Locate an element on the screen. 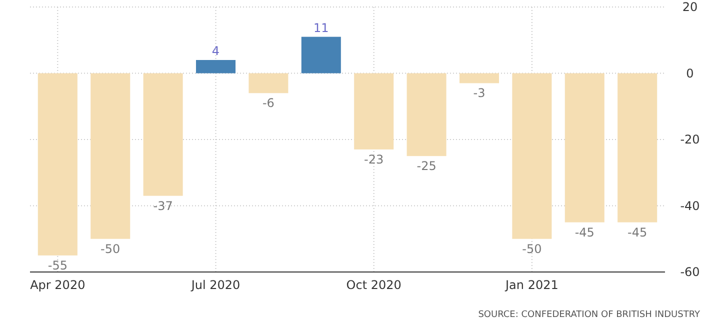 Image resolution: width=714 pixels, height=327 pixels. x-tick-label: Jan 2021 is located at coordinates (531, 285).